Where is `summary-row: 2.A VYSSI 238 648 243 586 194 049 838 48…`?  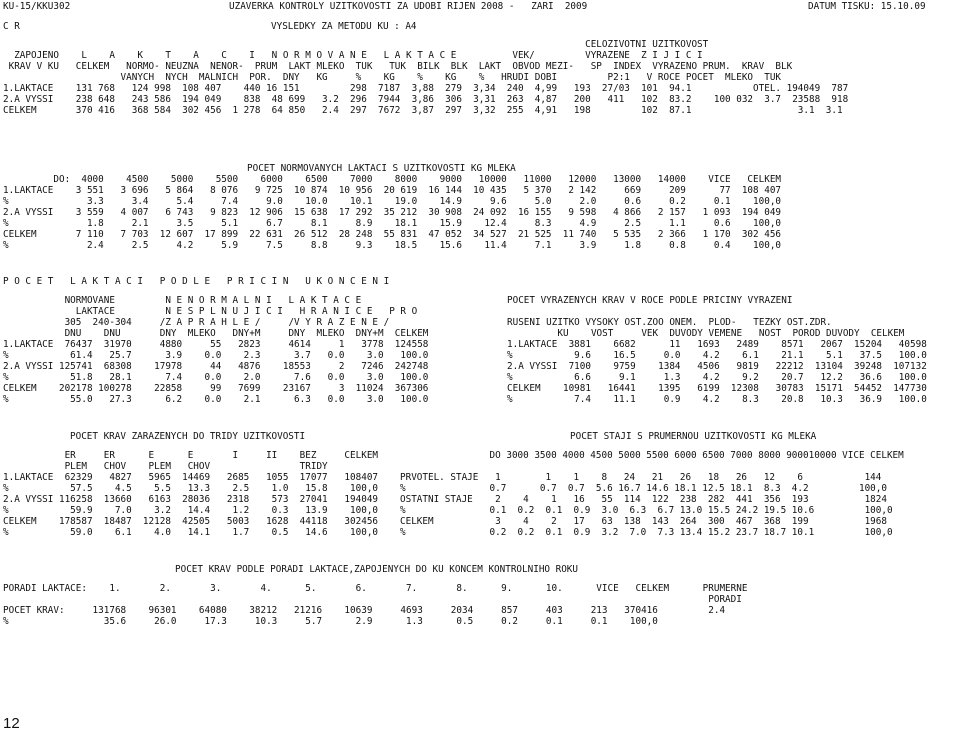
summary-row: 2.A VYSSI 238 648 243 586 194 049 838 48… is located at coordinates (426, 99).